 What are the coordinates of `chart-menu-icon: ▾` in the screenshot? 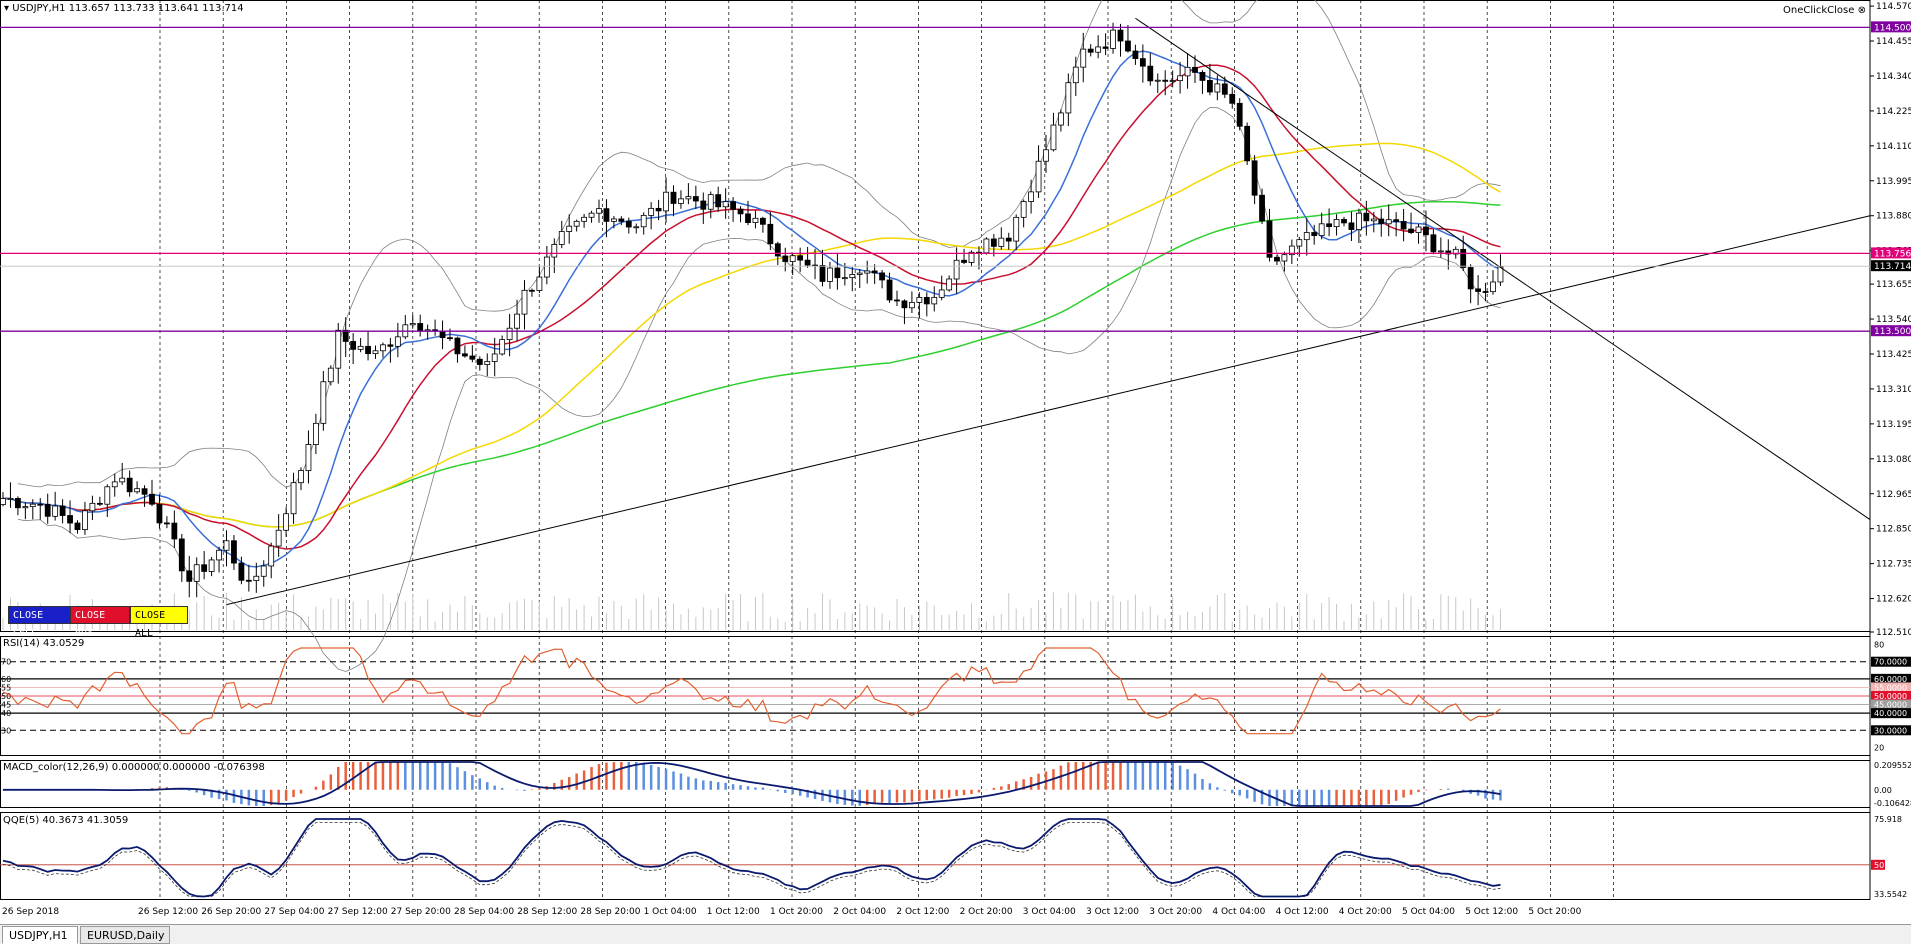 It's located at (7, 8).